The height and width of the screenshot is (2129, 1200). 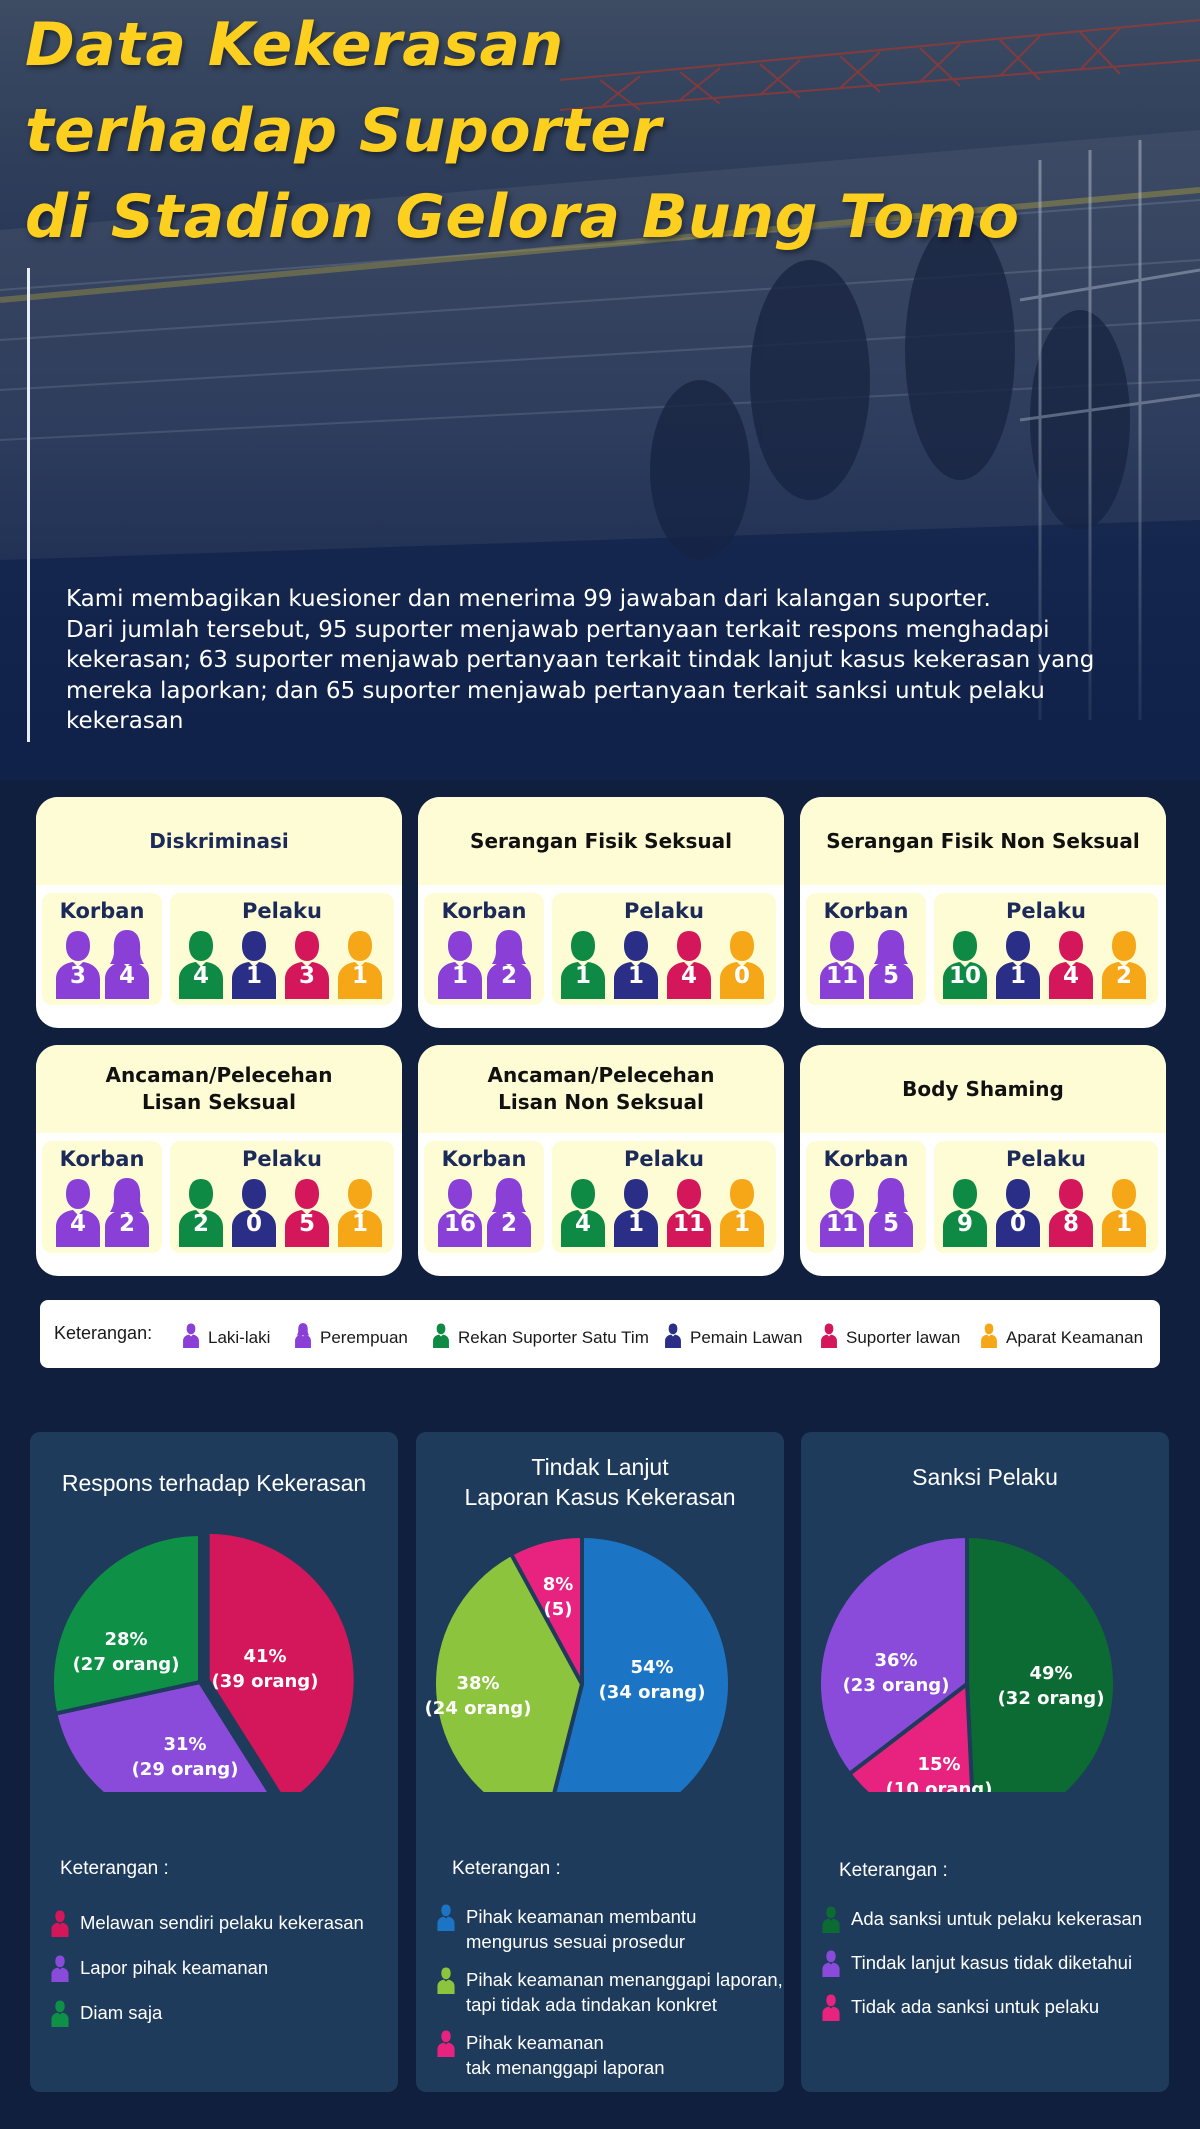 What do you see at coordinates (306, 1337) in the screenshot?
I see `person-perempuan-icon` at bounding box center [306, 1337].